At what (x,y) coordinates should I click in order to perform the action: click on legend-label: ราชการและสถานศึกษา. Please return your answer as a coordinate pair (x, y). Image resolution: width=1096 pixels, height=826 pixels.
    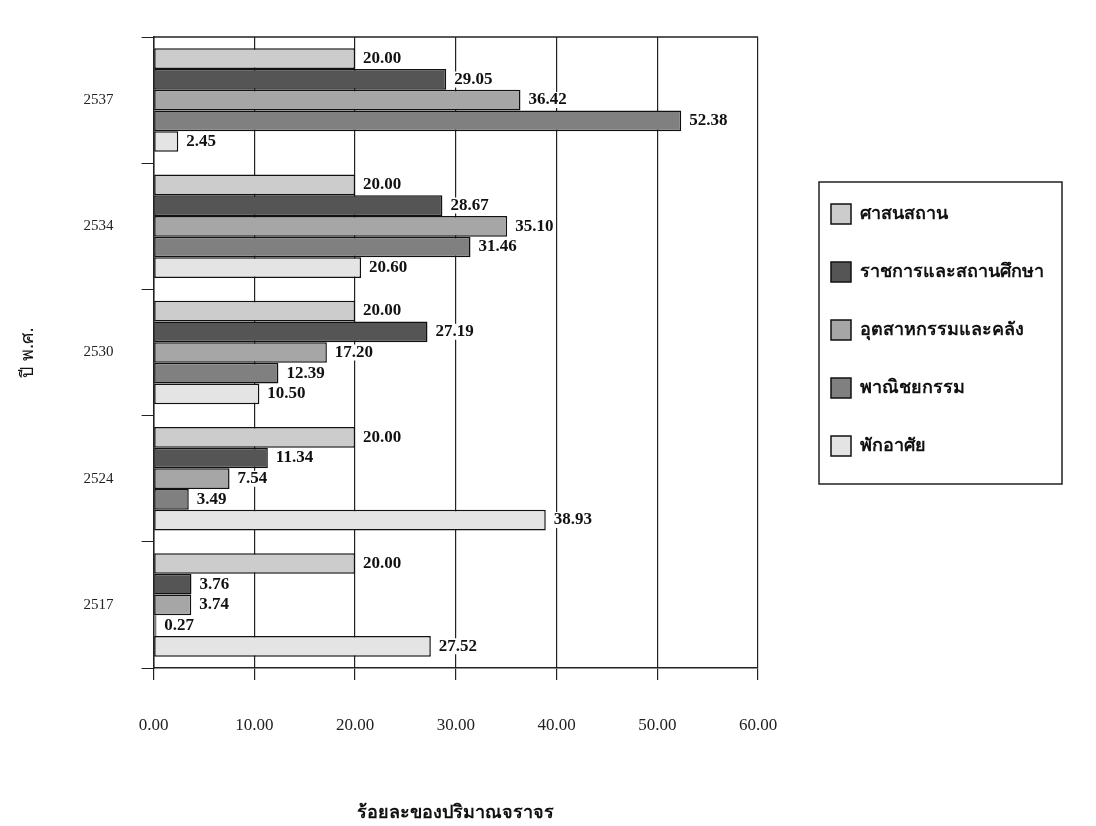
    Looking at the image, I should click on (952, 270).